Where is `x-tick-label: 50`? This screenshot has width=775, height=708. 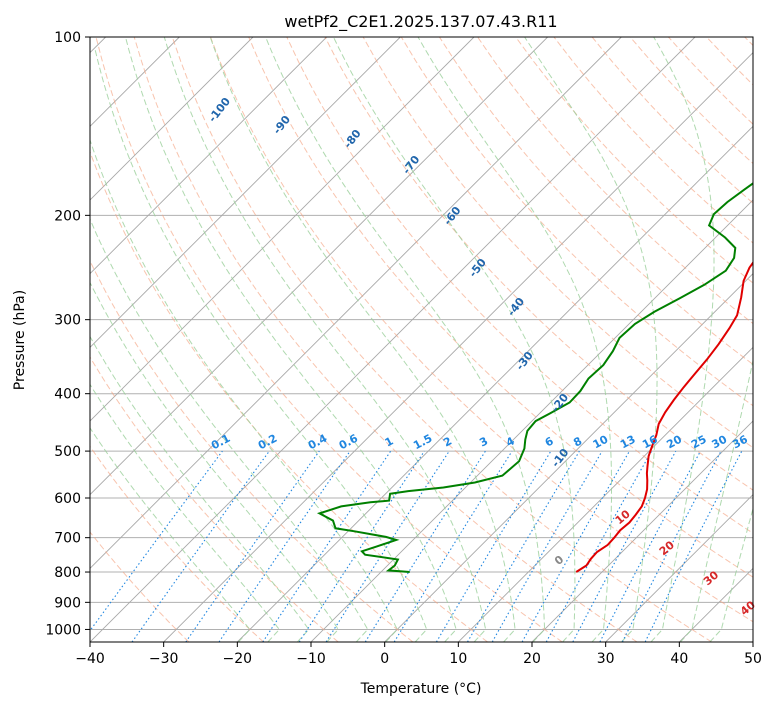
x-tick-label: 50 is located at coordinates (753, 659).